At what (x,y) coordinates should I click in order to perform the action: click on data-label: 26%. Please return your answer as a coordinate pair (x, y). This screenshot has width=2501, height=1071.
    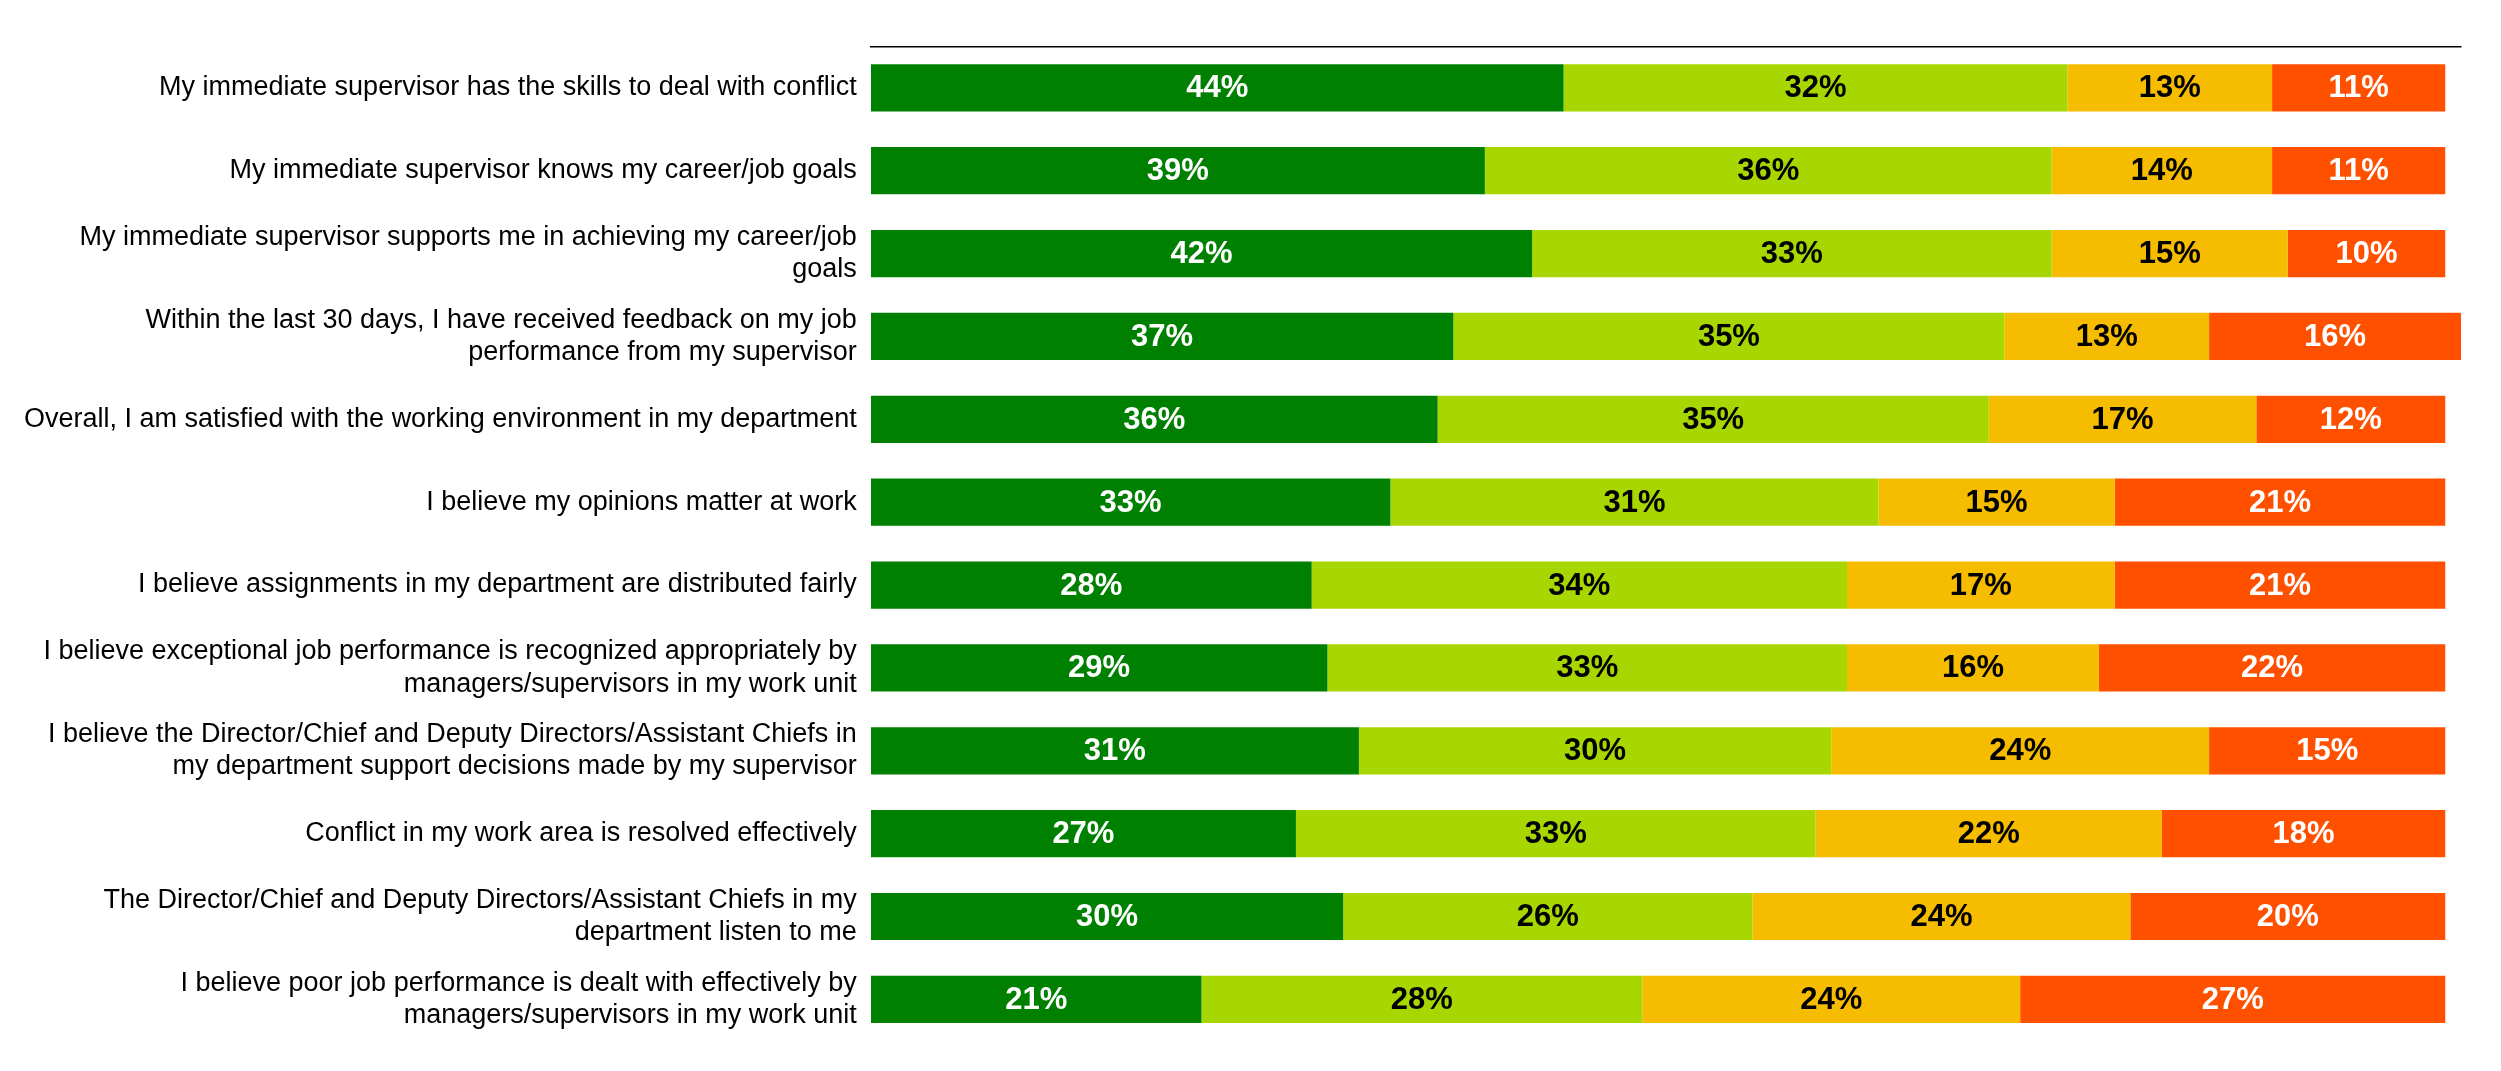
    Looking at the image, I should click on (1547, 916).